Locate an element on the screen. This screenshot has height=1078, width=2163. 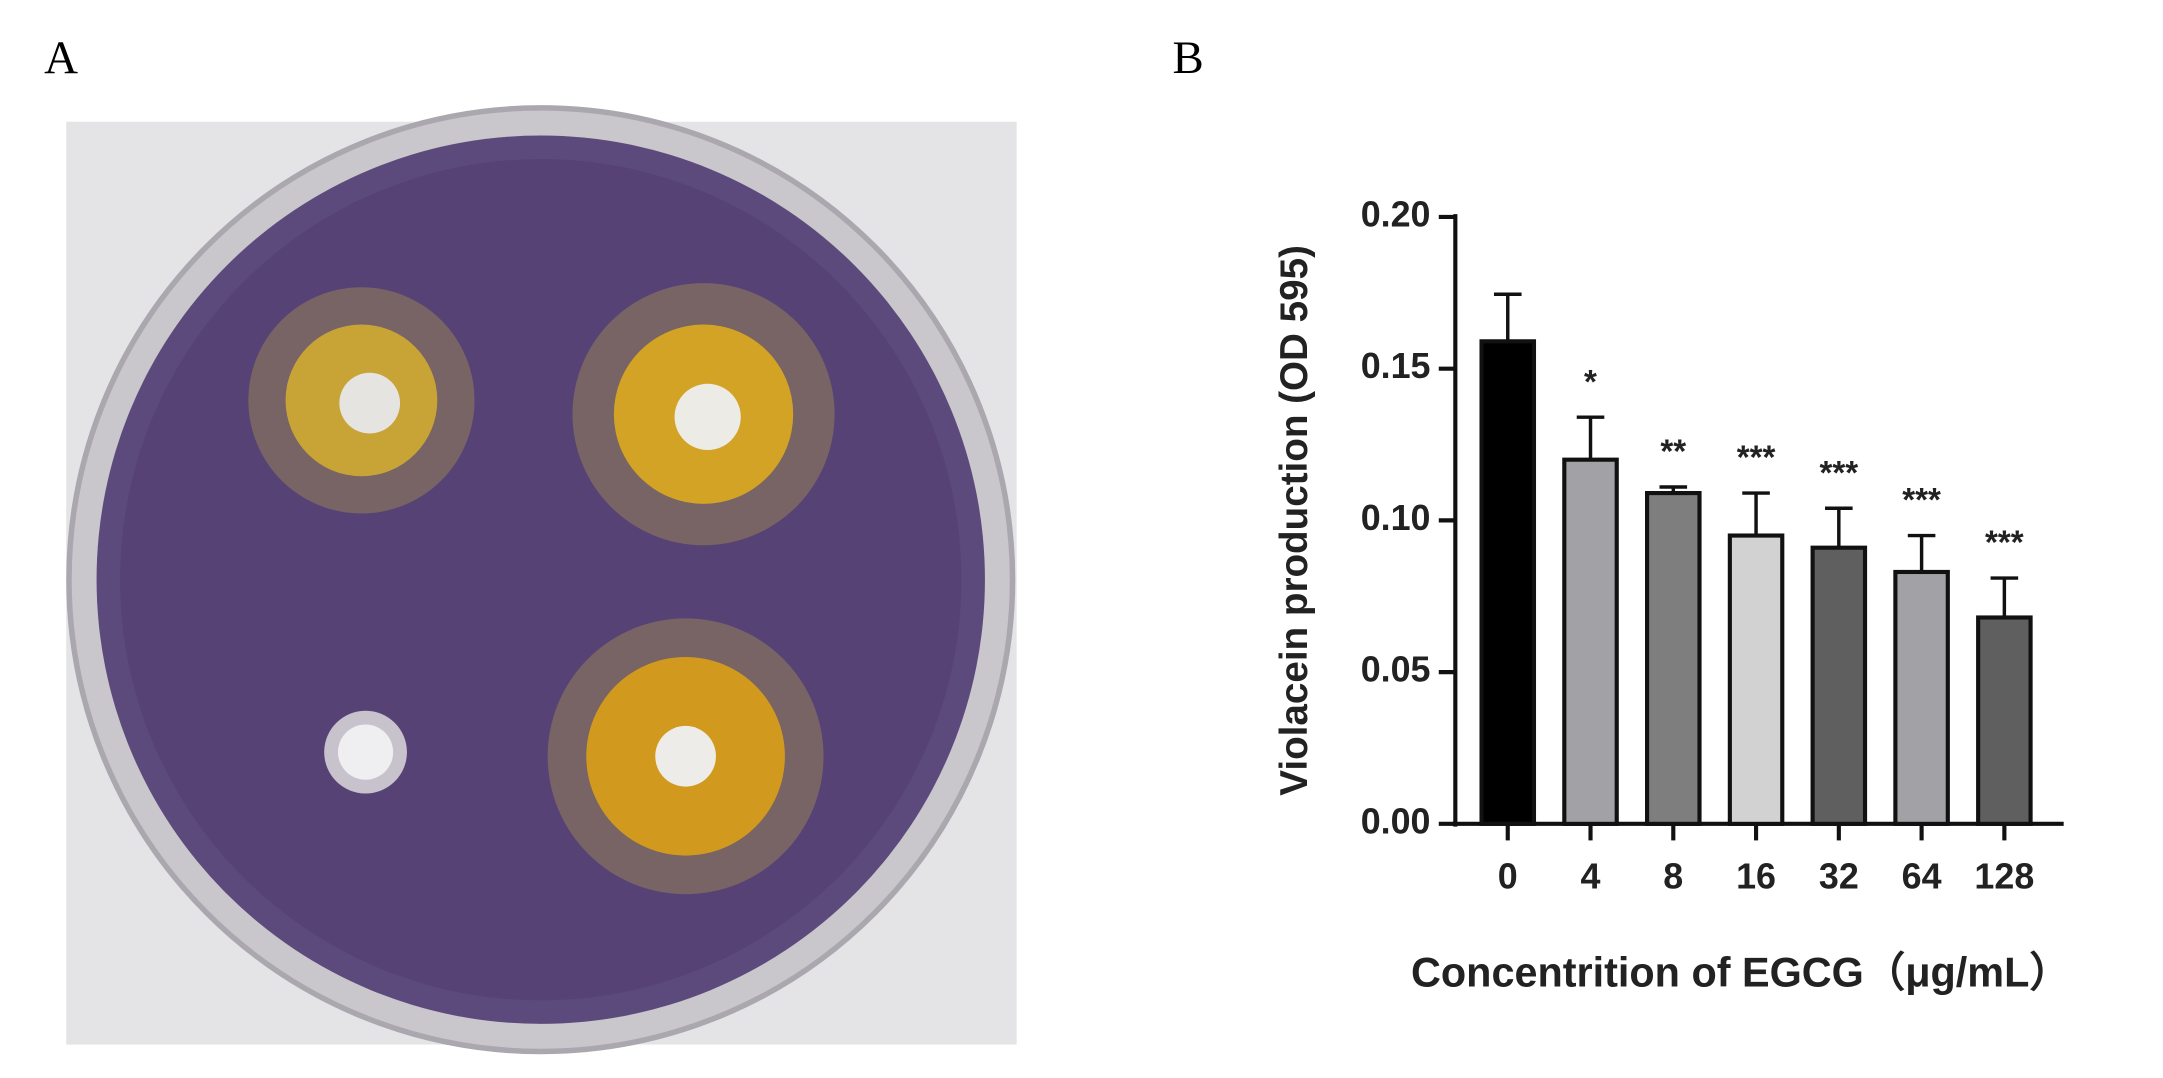
panel-label: A is located at coordinates (61, 58).